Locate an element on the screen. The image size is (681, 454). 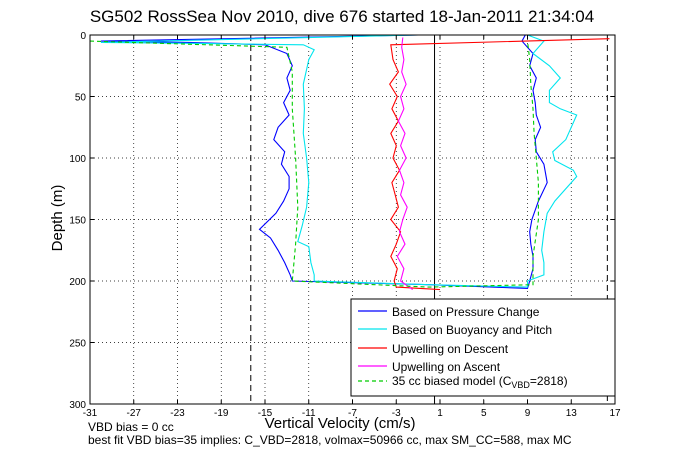
legend-entry-3: Upwelling on Ascent is located at coordinates (446, 367).